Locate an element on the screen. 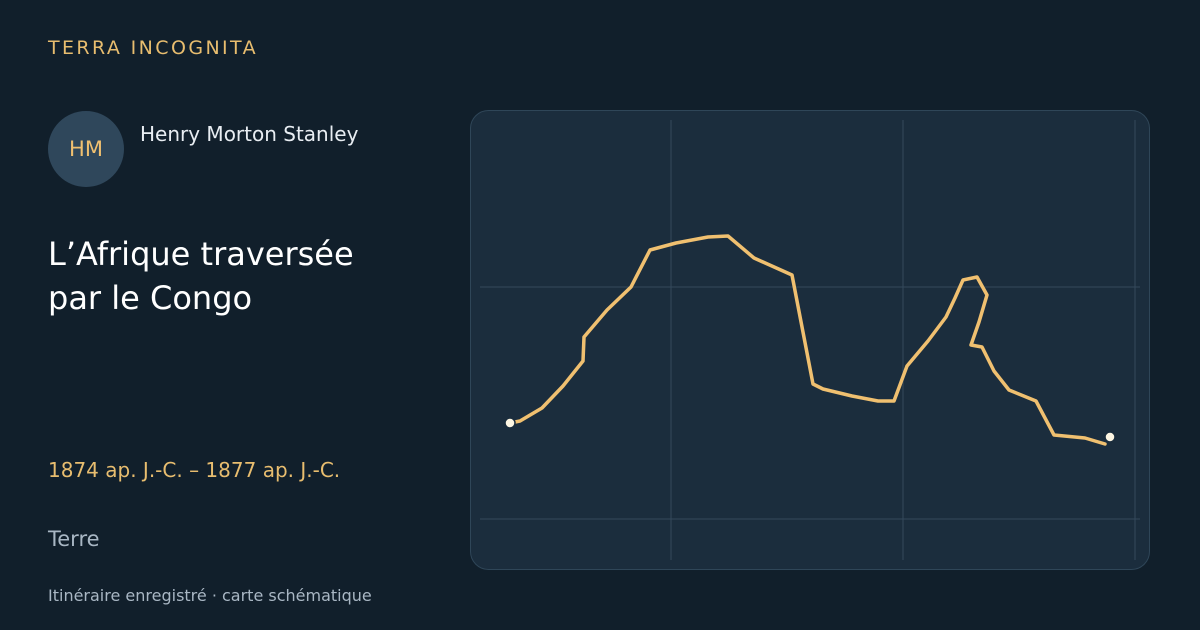 Image resolution: width=1200 pixels, height=630 pixels. dates: 1874 ap. J.-C. – 1877 ap. J.-C. is located at coordinates (194, 470).